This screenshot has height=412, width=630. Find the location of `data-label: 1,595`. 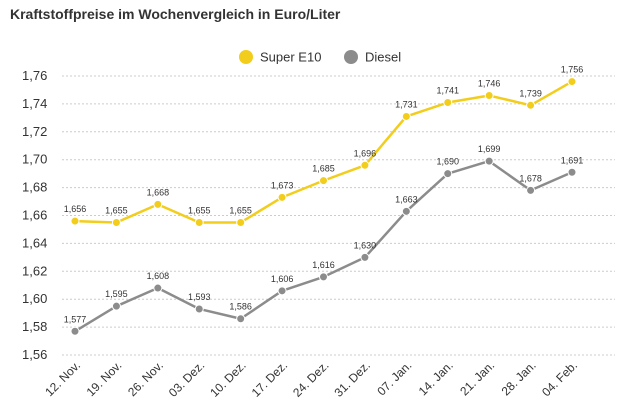

data-label: 1,595 is located at coordinates (116, 294).